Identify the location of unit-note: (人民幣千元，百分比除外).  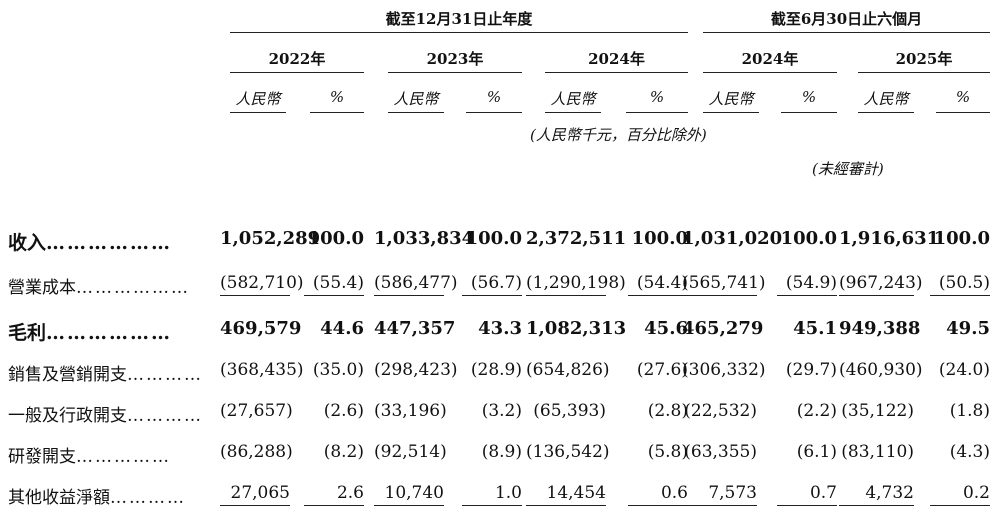
(618, 135).